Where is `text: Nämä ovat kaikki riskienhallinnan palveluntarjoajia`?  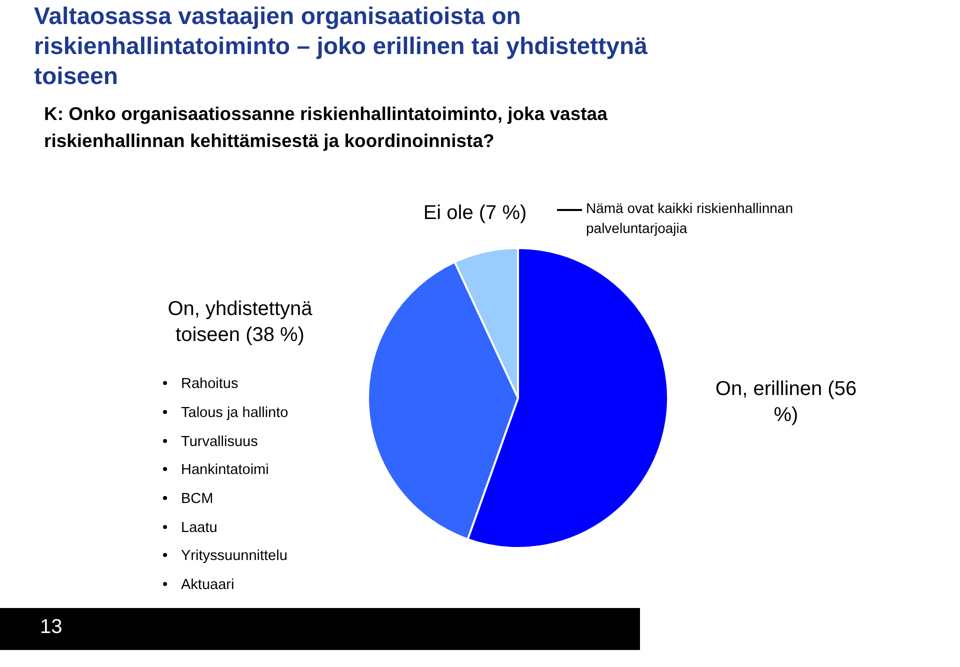 text: Nämä ovat kaikki riskienhallinnan palveluntarjoajia is located at coordinates (690, 218).